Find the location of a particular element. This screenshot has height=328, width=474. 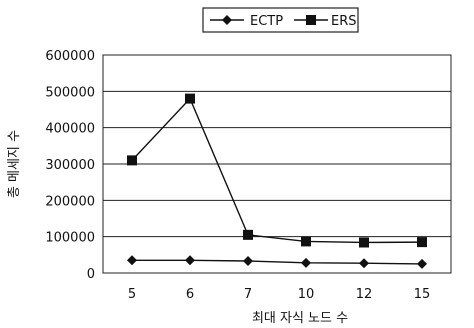

y-axis-ticks: 0 100000 200000 300000 400000 500000 600000 is located at coordinates (70, 165).